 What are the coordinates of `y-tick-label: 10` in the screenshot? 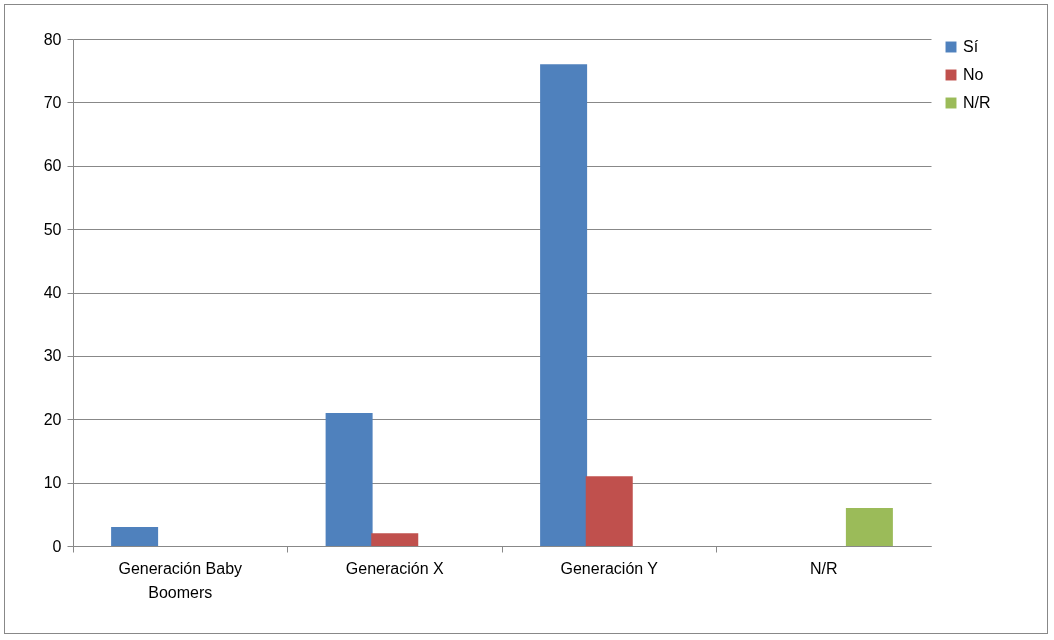 It's located at (52, 483).